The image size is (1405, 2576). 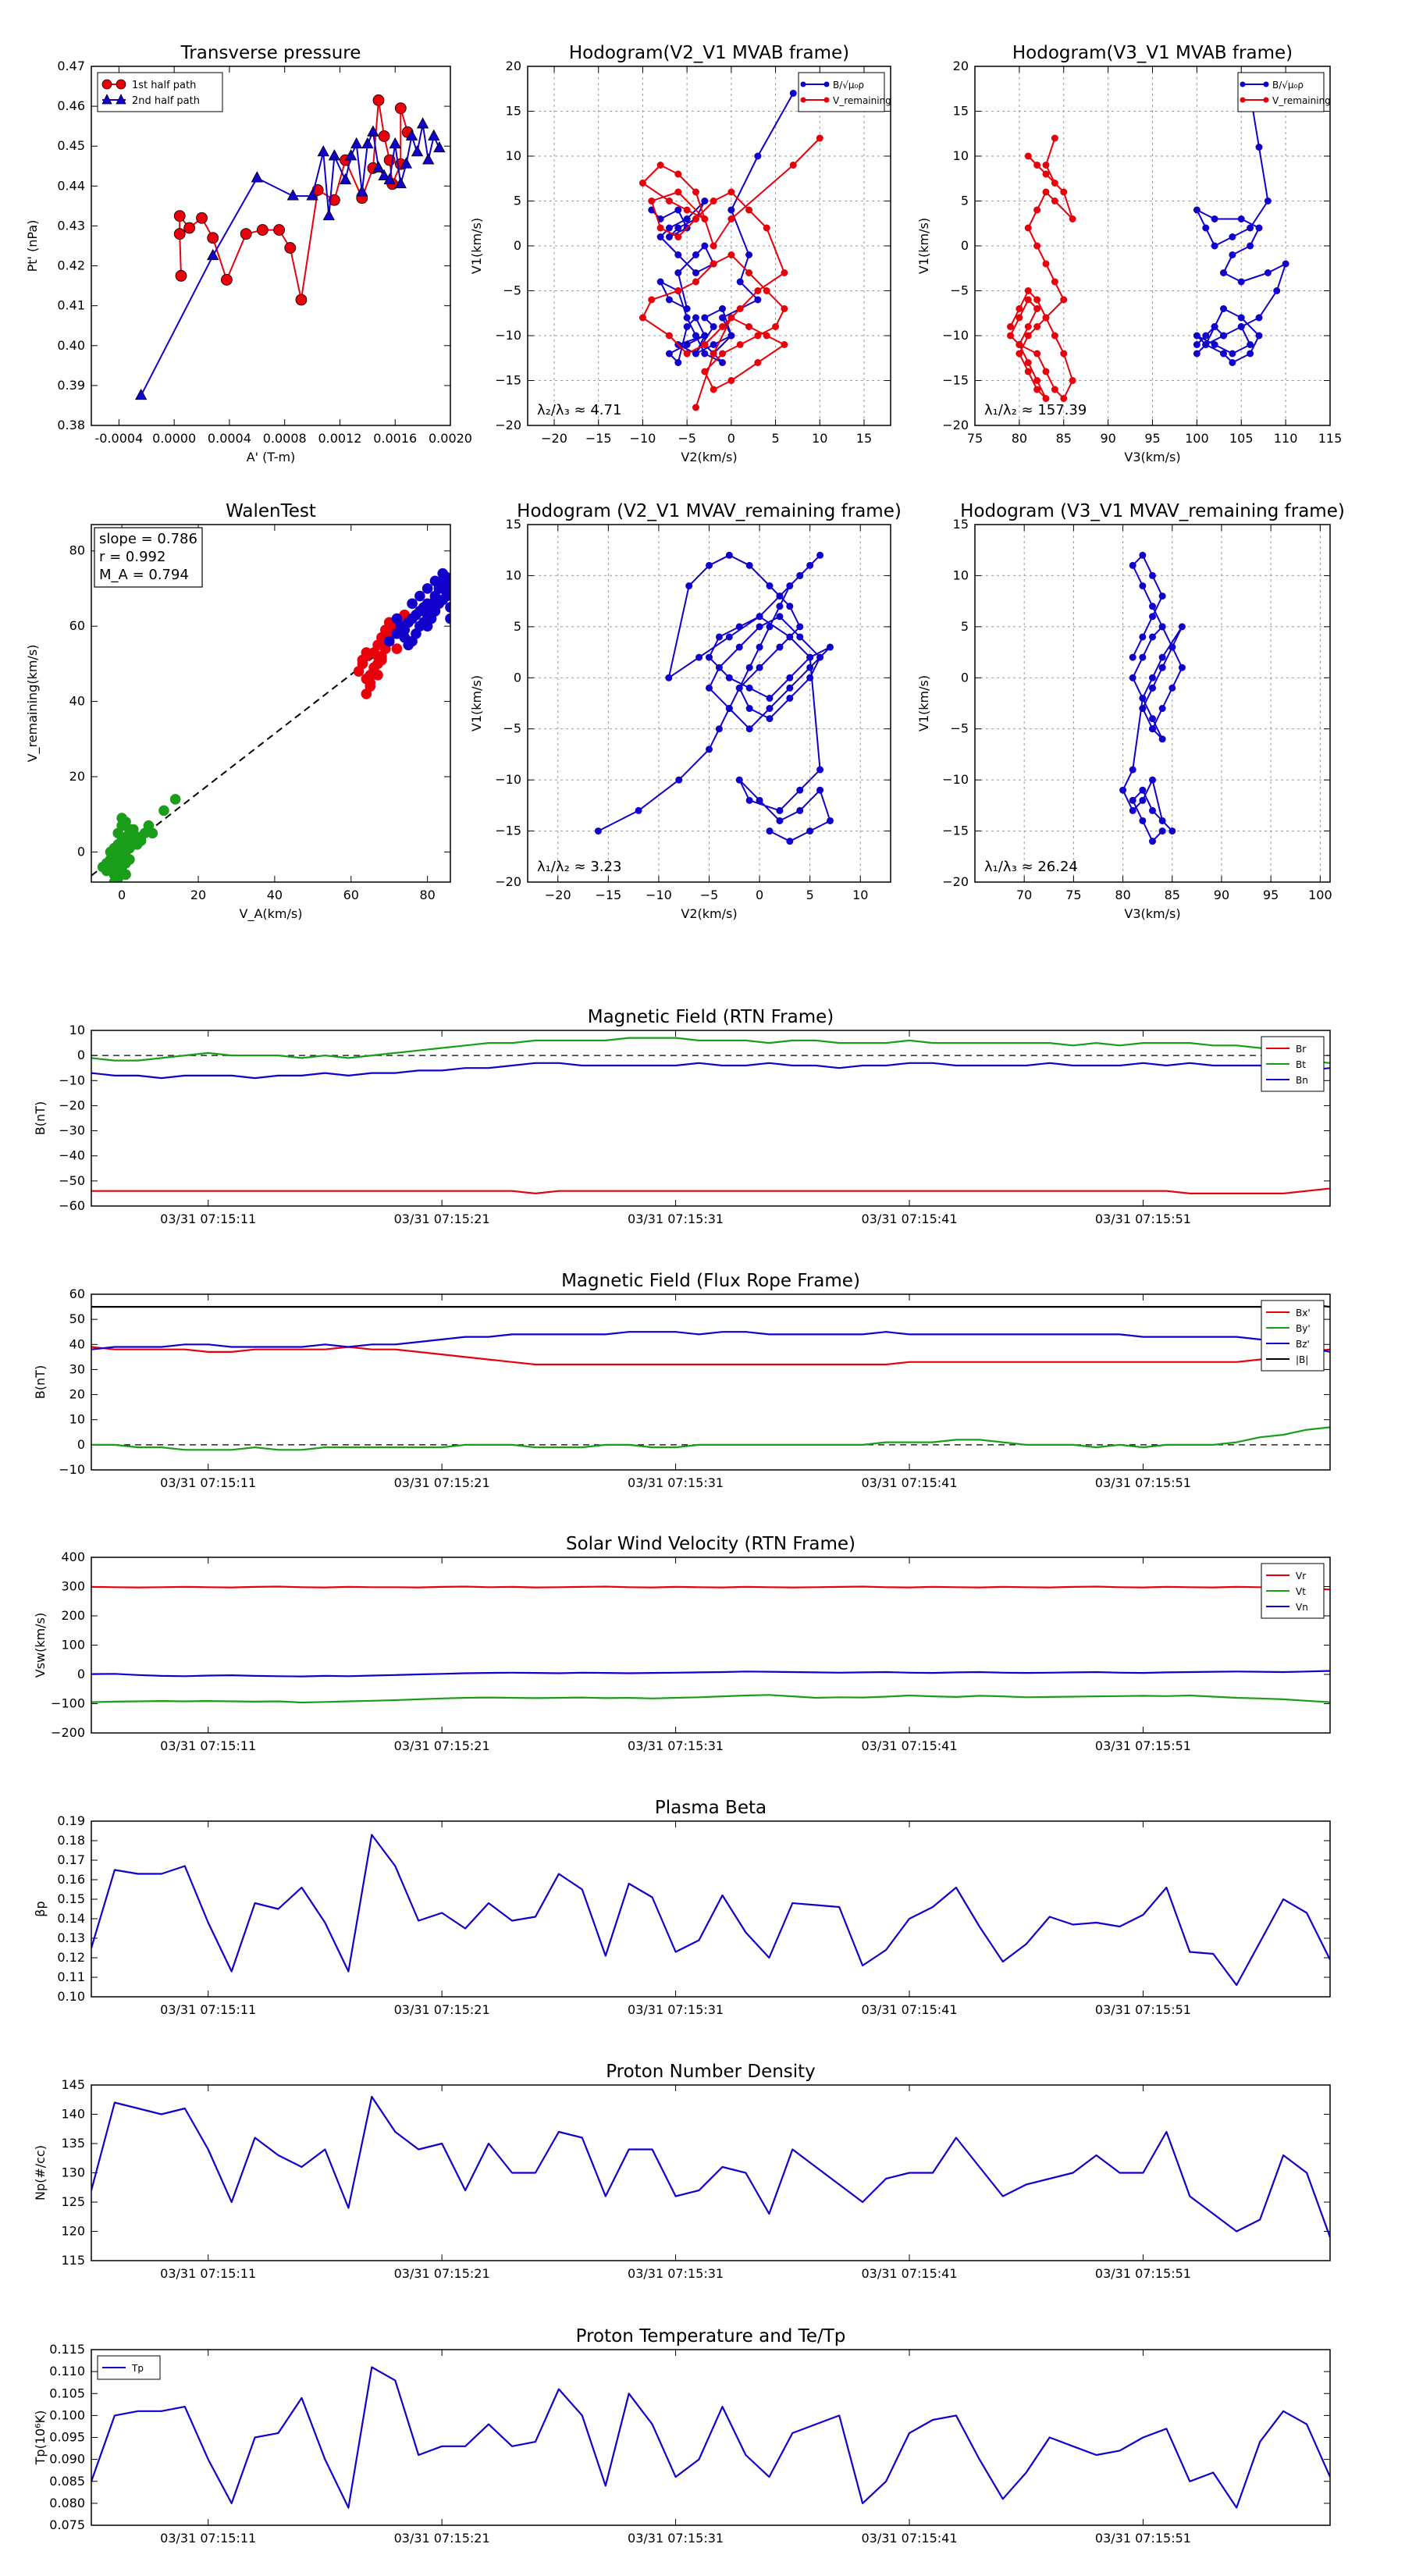 What do you see at coordinates (73, 2114) in the screenshot?
I see `y-tick-label: 140` at bounding box center [73, 2114].